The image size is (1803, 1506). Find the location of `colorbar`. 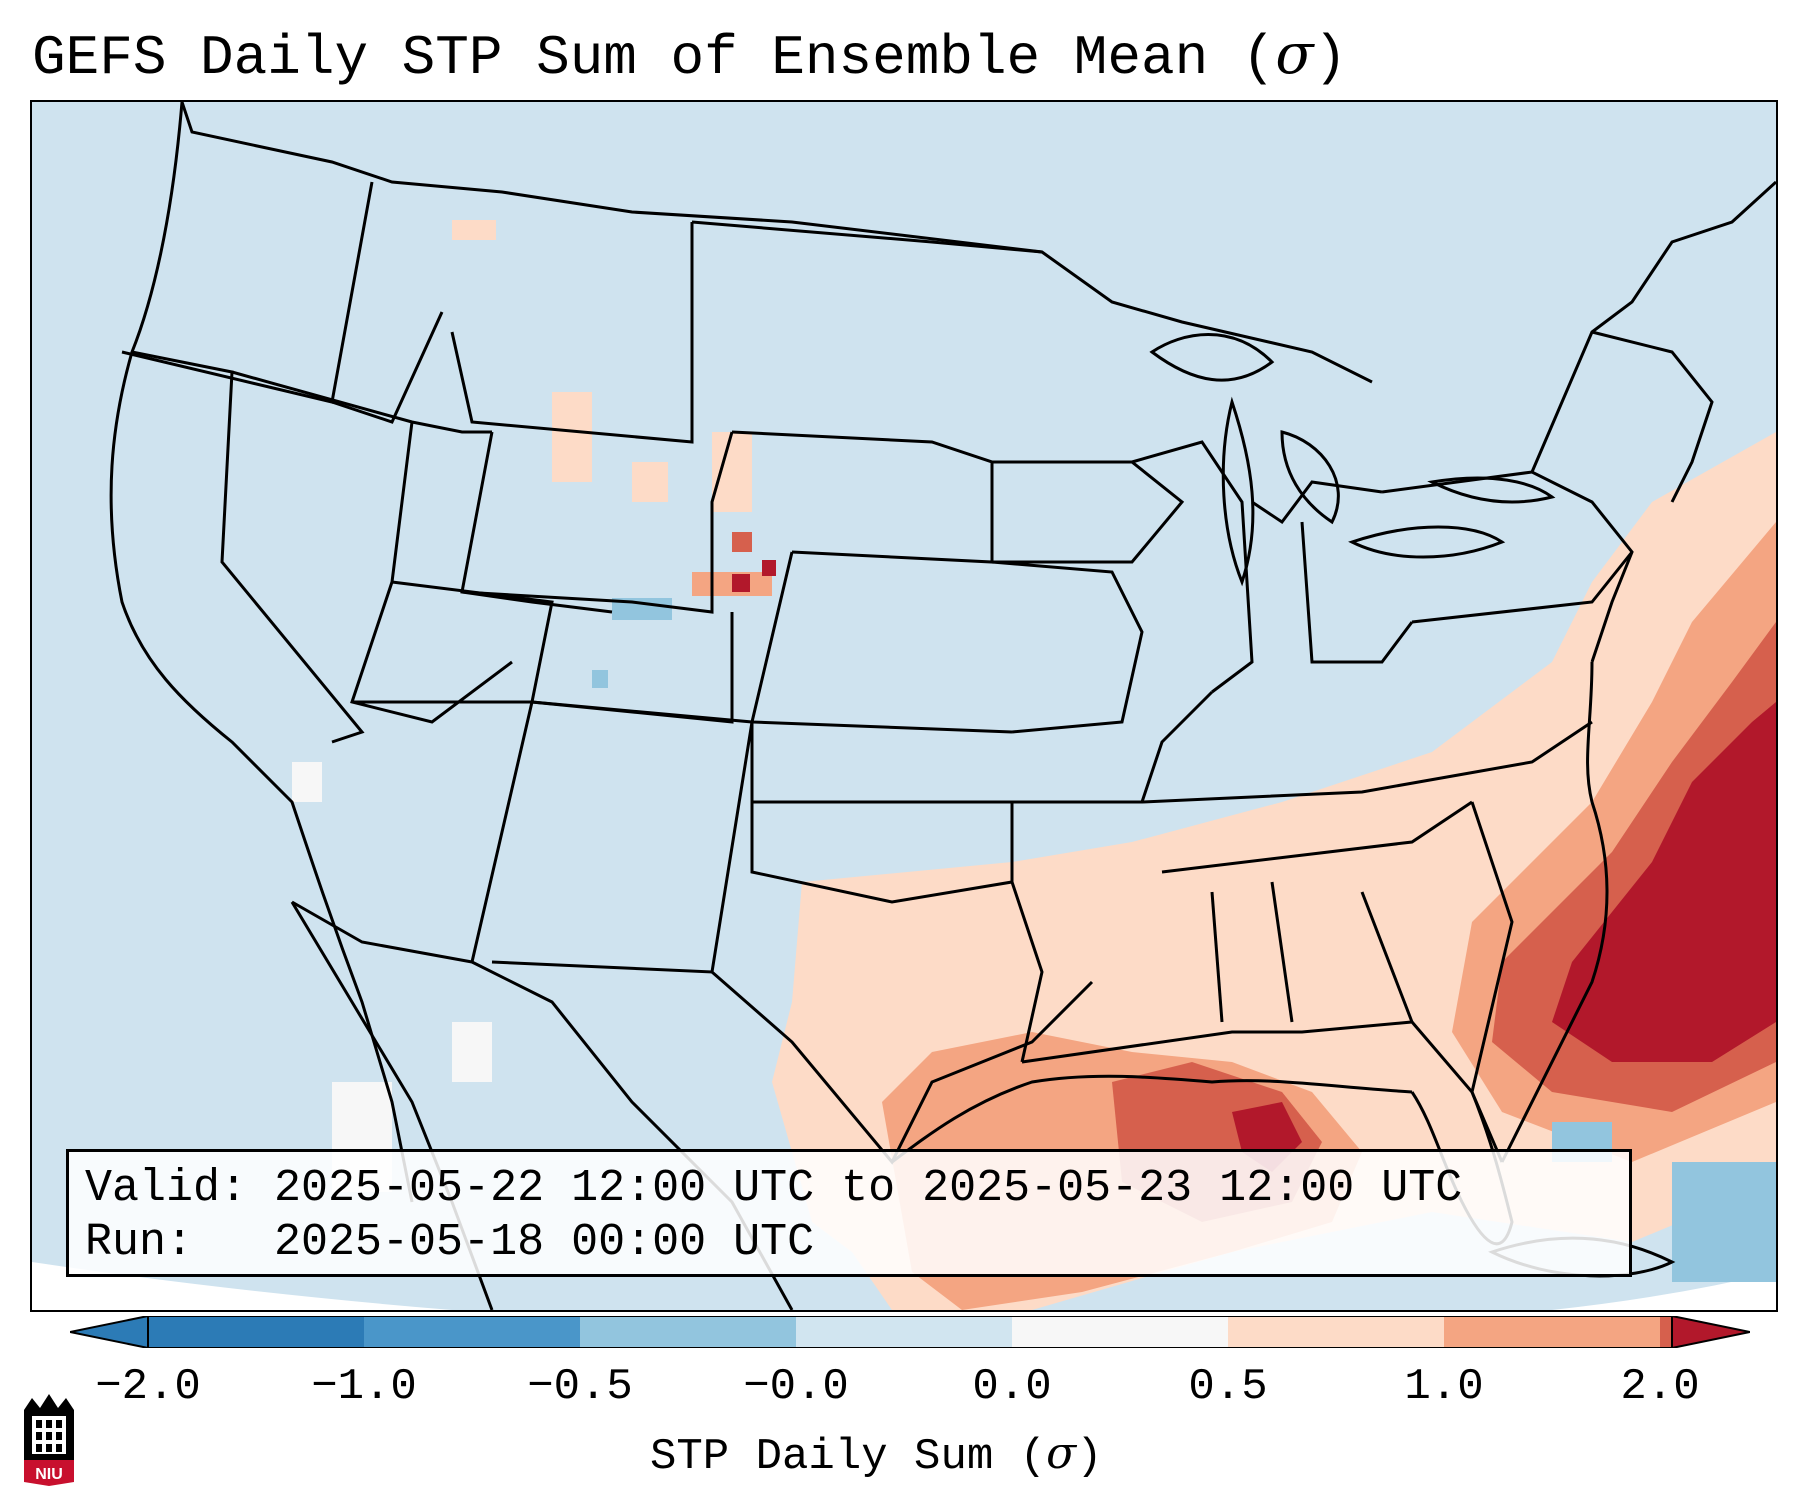

colorbar is located at coordinates (910, 1332).